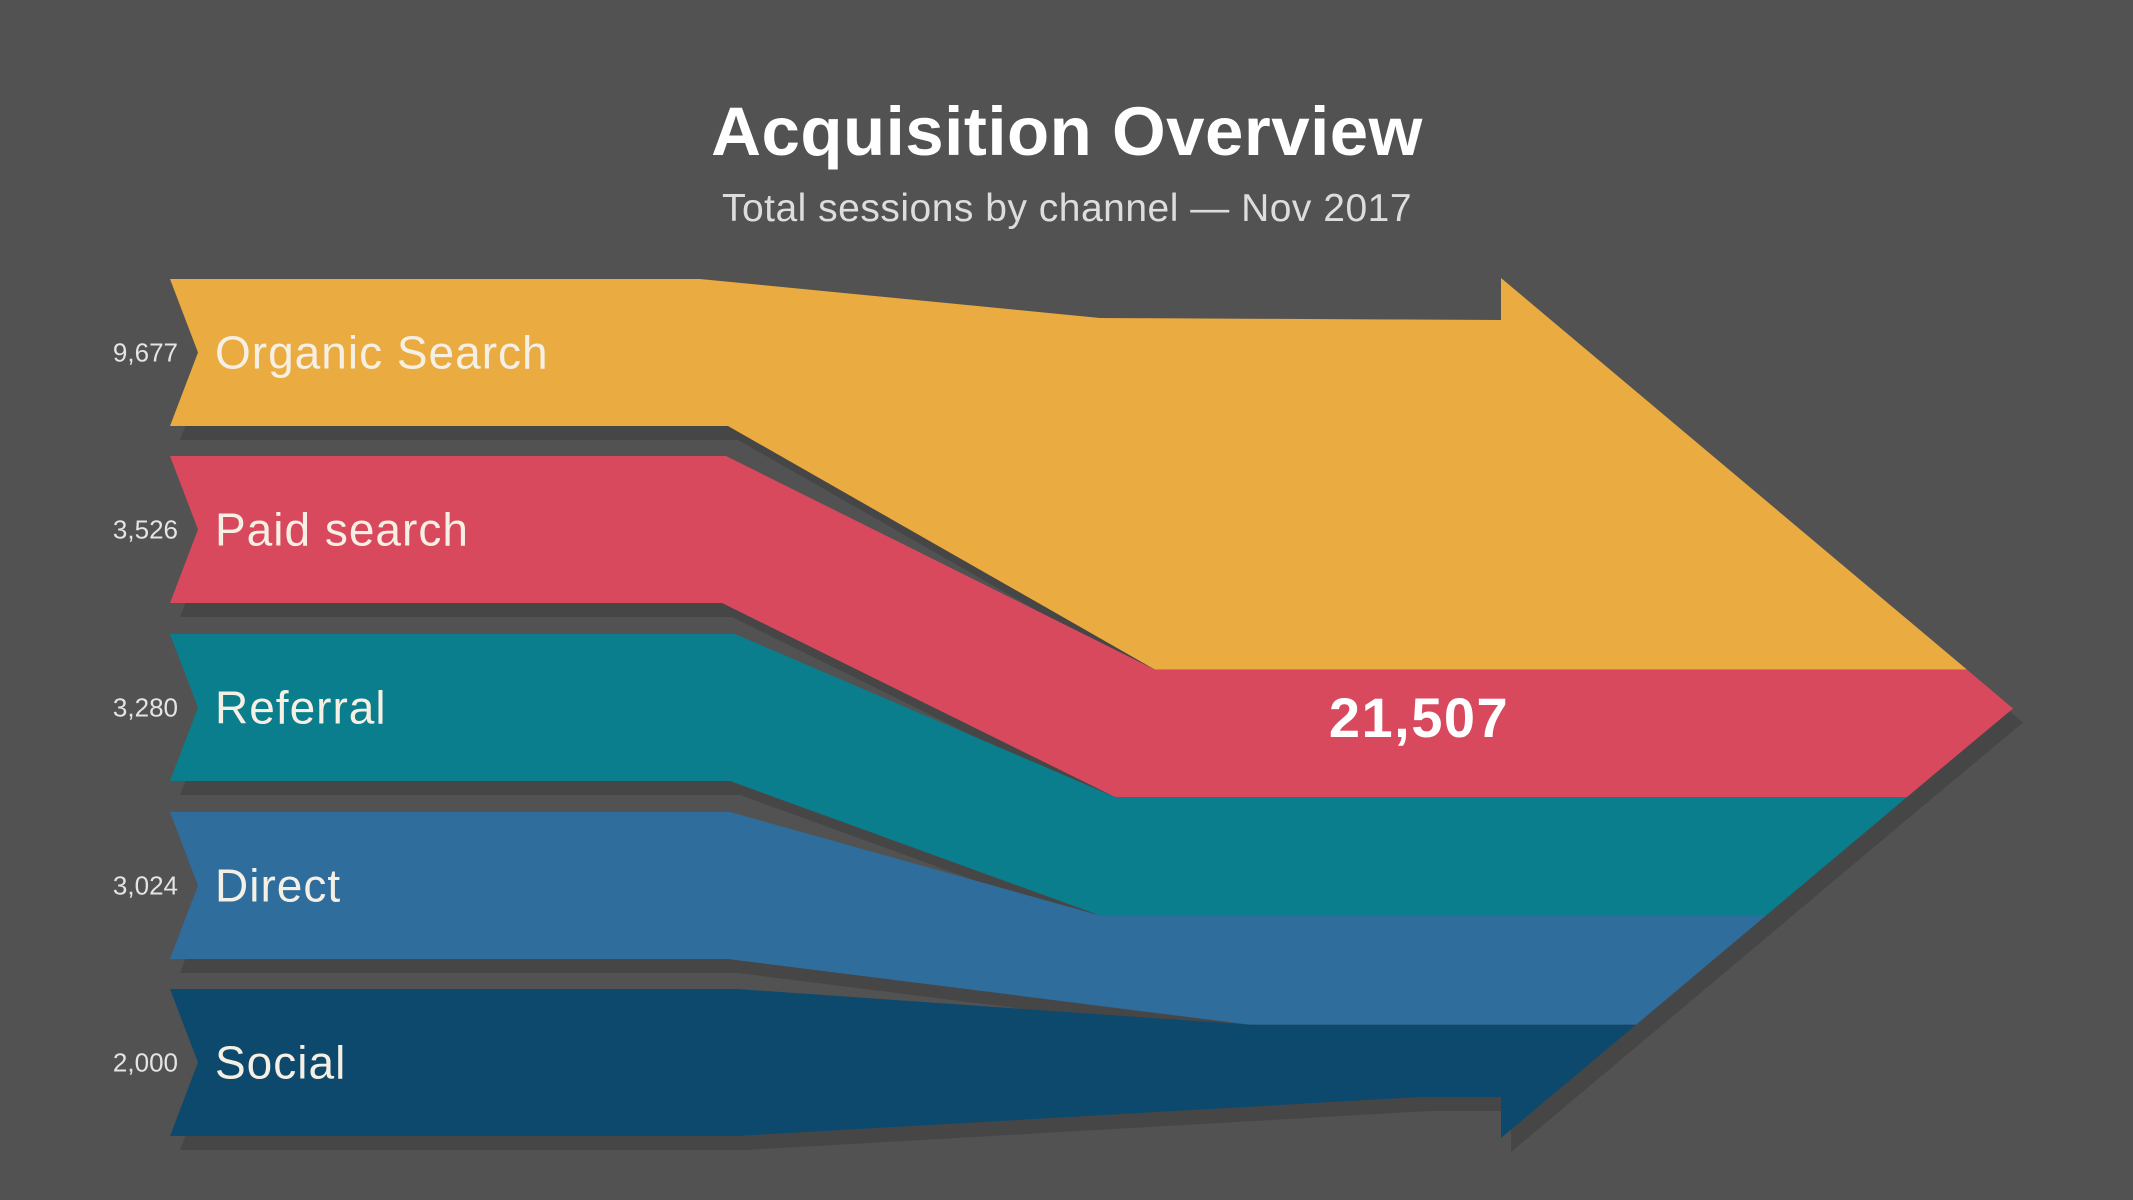 The width and height of the screenshot is (2133, 1200). Describe the element at coordinates (1067, 208) in the screenshot. I see `page-subtitle: Total sessions by channel — Nov 2017` at that location.